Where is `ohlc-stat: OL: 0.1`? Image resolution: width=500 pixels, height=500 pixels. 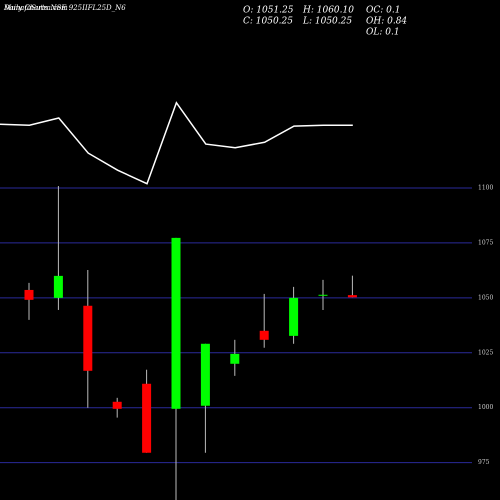
ohlc-stat: OL: 0.1 is located at coordinates (383, 33).